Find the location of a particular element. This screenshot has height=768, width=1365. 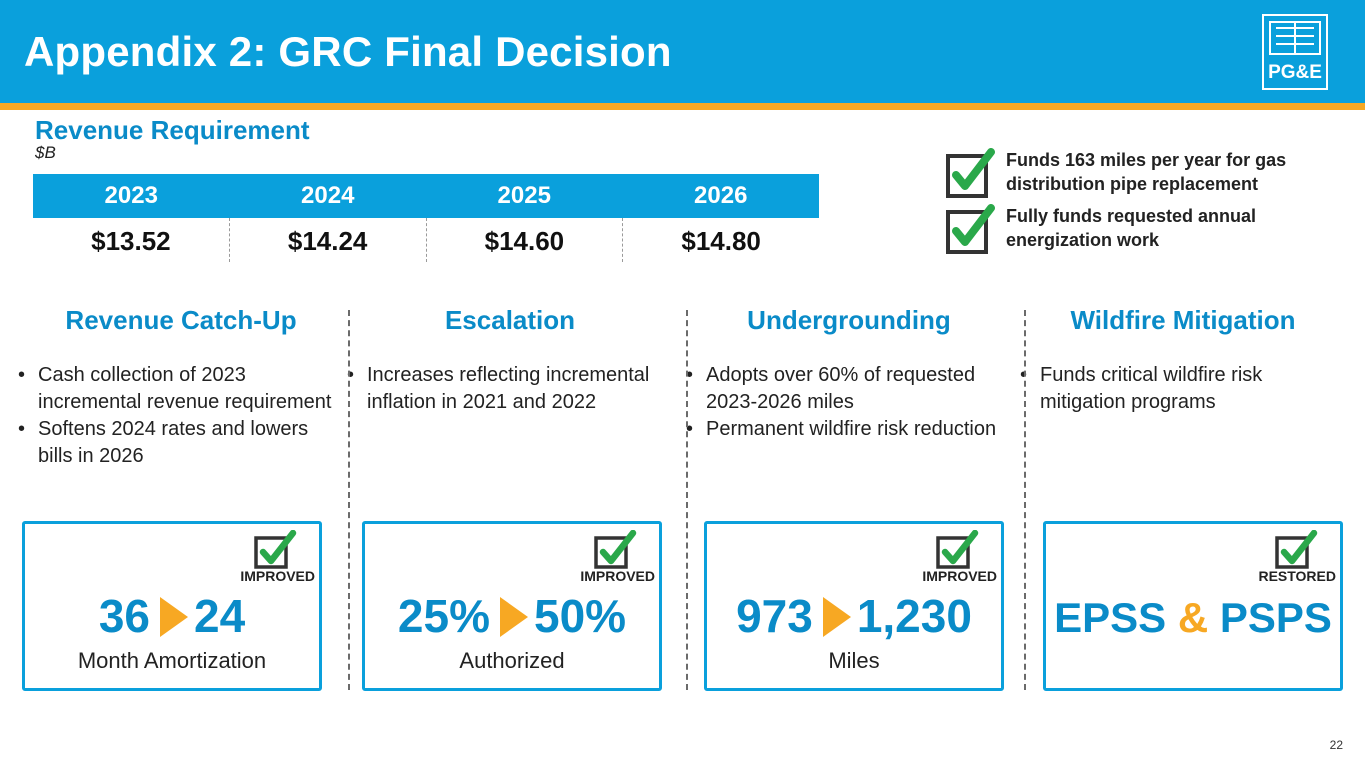

header-accent-stripe is located at coordinates (682, 106).